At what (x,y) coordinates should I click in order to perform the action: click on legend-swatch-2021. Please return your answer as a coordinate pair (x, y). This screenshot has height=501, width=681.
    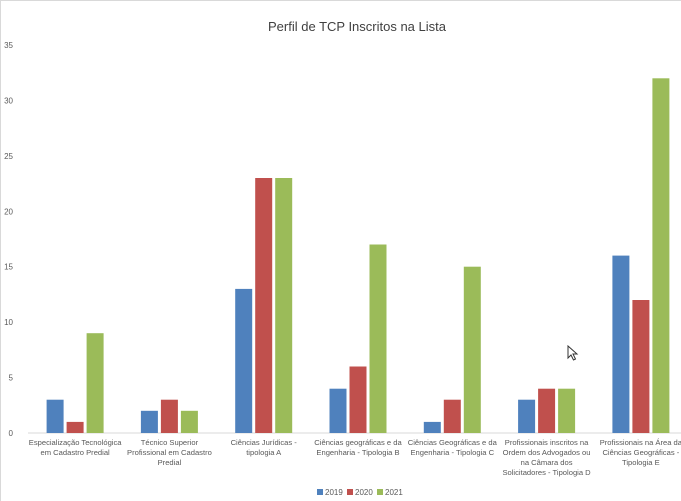
    Looking at the image, I should click on (380, 492).